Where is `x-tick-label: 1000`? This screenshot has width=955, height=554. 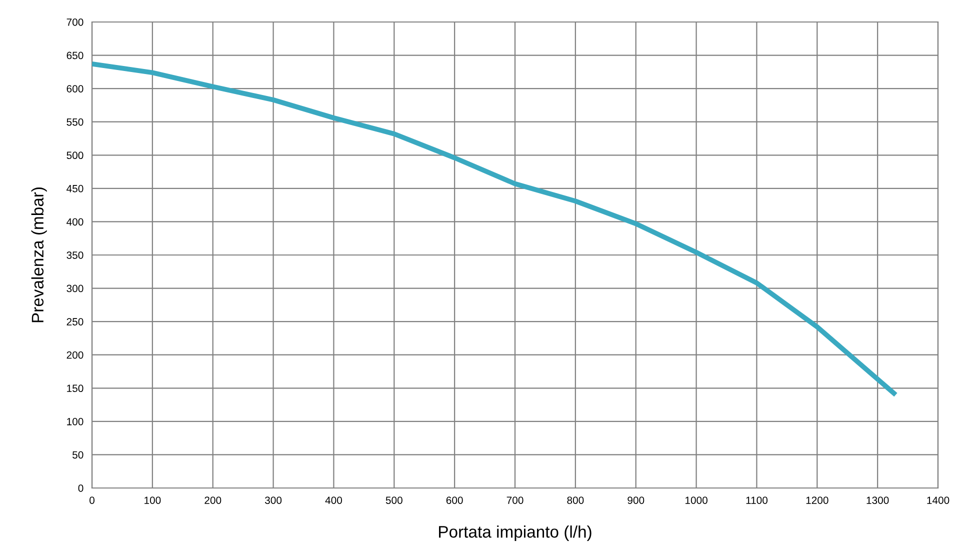 x-tick-label: 1000 is located at coordinates (696, 500).